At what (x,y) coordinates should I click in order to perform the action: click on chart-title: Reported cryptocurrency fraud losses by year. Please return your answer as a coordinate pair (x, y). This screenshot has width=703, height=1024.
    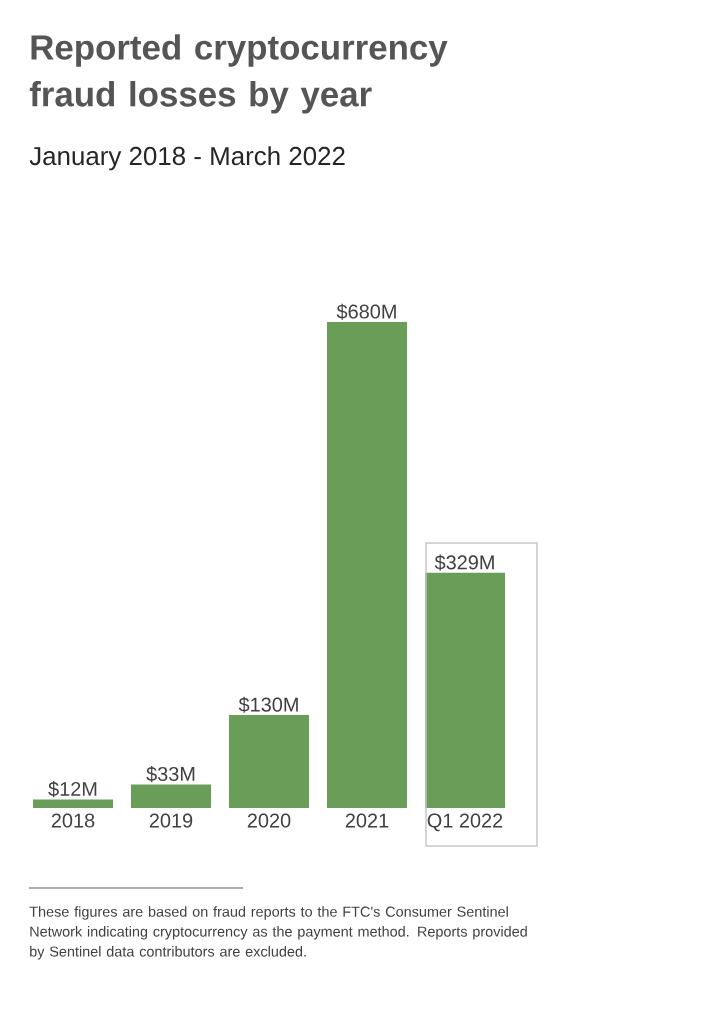
    Looking at the image, I should click on (238, 74).